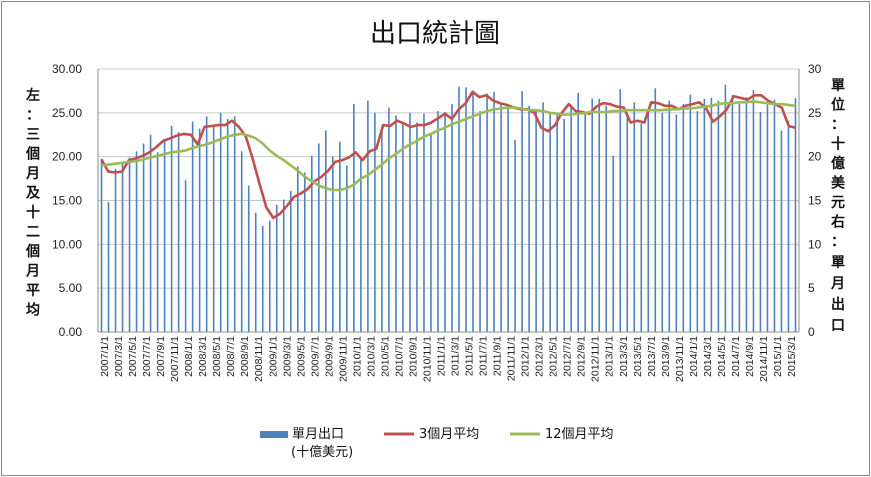 This screenshot has width=871, height=477. Describe the element at coordinates (343, 359) in the screenshot. I see `x-tick-label: 2009/11/1` at that location.